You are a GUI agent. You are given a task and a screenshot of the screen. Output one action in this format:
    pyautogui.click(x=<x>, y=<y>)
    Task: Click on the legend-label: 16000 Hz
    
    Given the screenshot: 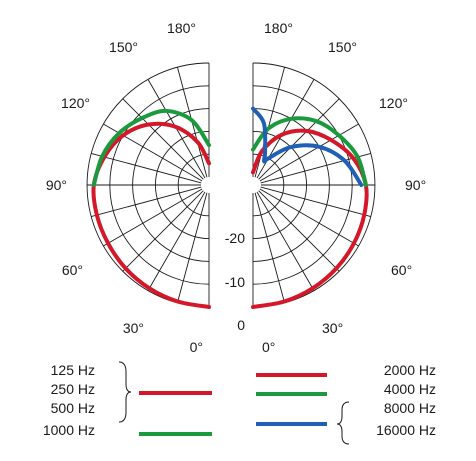 What is the action you would take?
    pyautogui.click(x=406, y=430)
    